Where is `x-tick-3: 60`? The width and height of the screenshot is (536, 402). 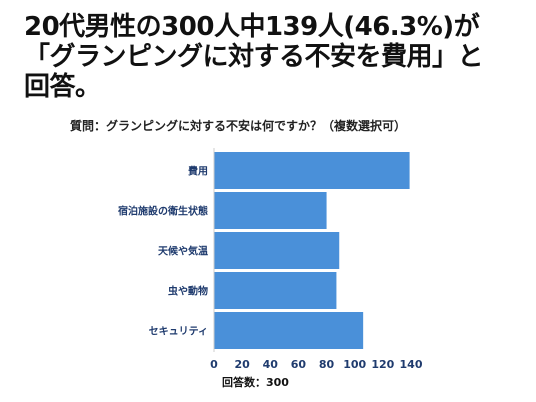 x-tick-3: 60 is located at coordinates (299, 364).